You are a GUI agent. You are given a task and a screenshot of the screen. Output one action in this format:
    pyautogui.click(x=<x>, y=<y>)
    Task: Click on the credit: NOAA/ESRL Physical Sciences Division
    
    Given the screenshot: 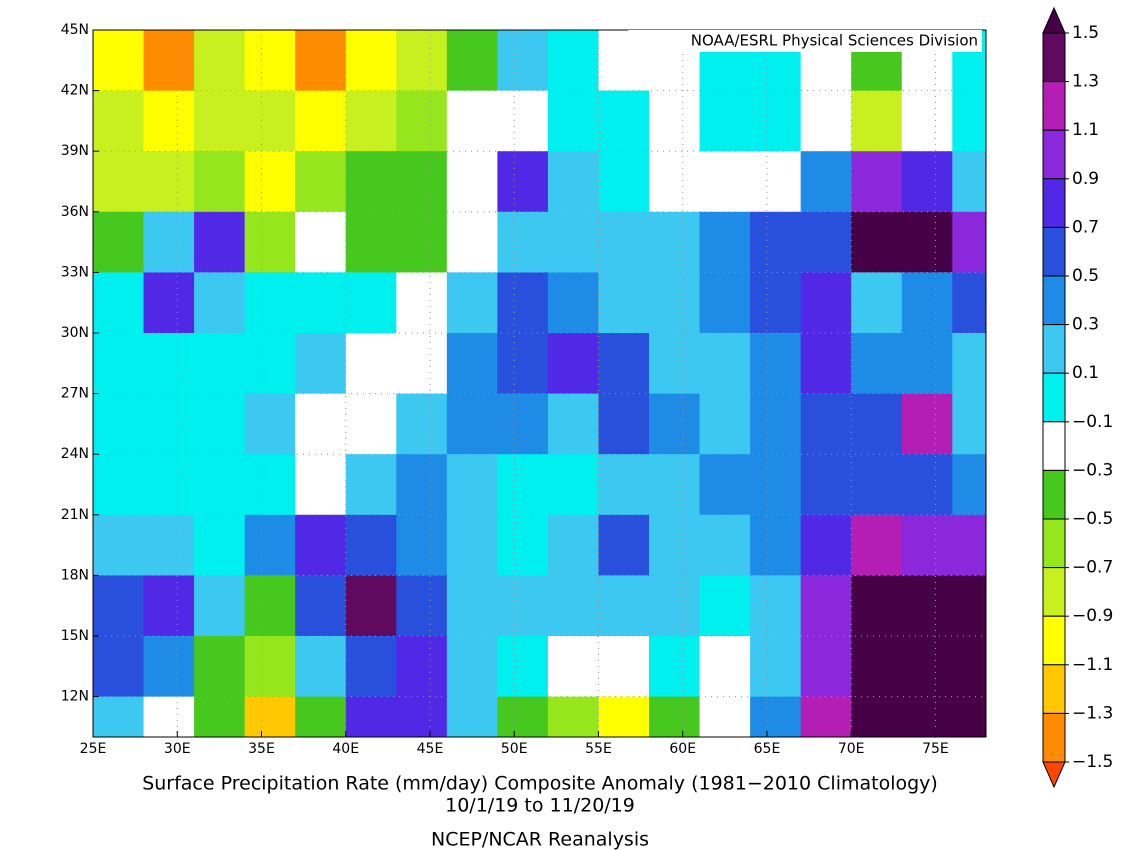 What is the action you would take?
    pyautogui.click(x=834, y=41)
    